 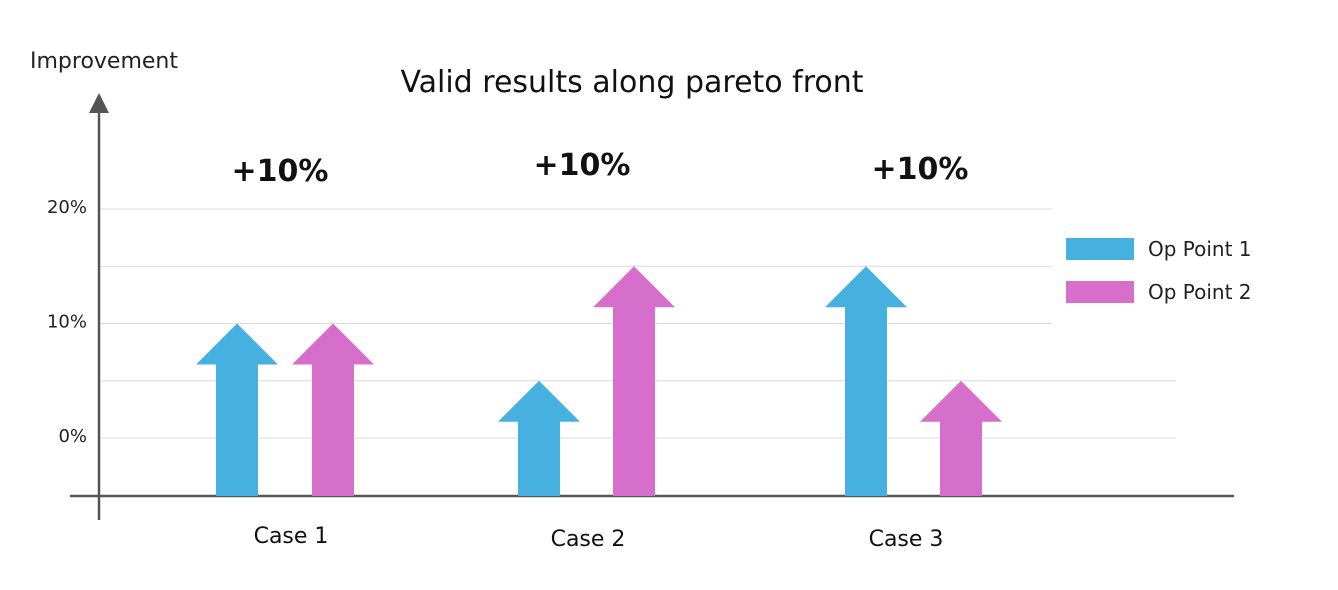 What do you see at coordinates (99, 103) in the screenshot?
I see `y-axis-arrowhead` at bounding box center [99, 103].